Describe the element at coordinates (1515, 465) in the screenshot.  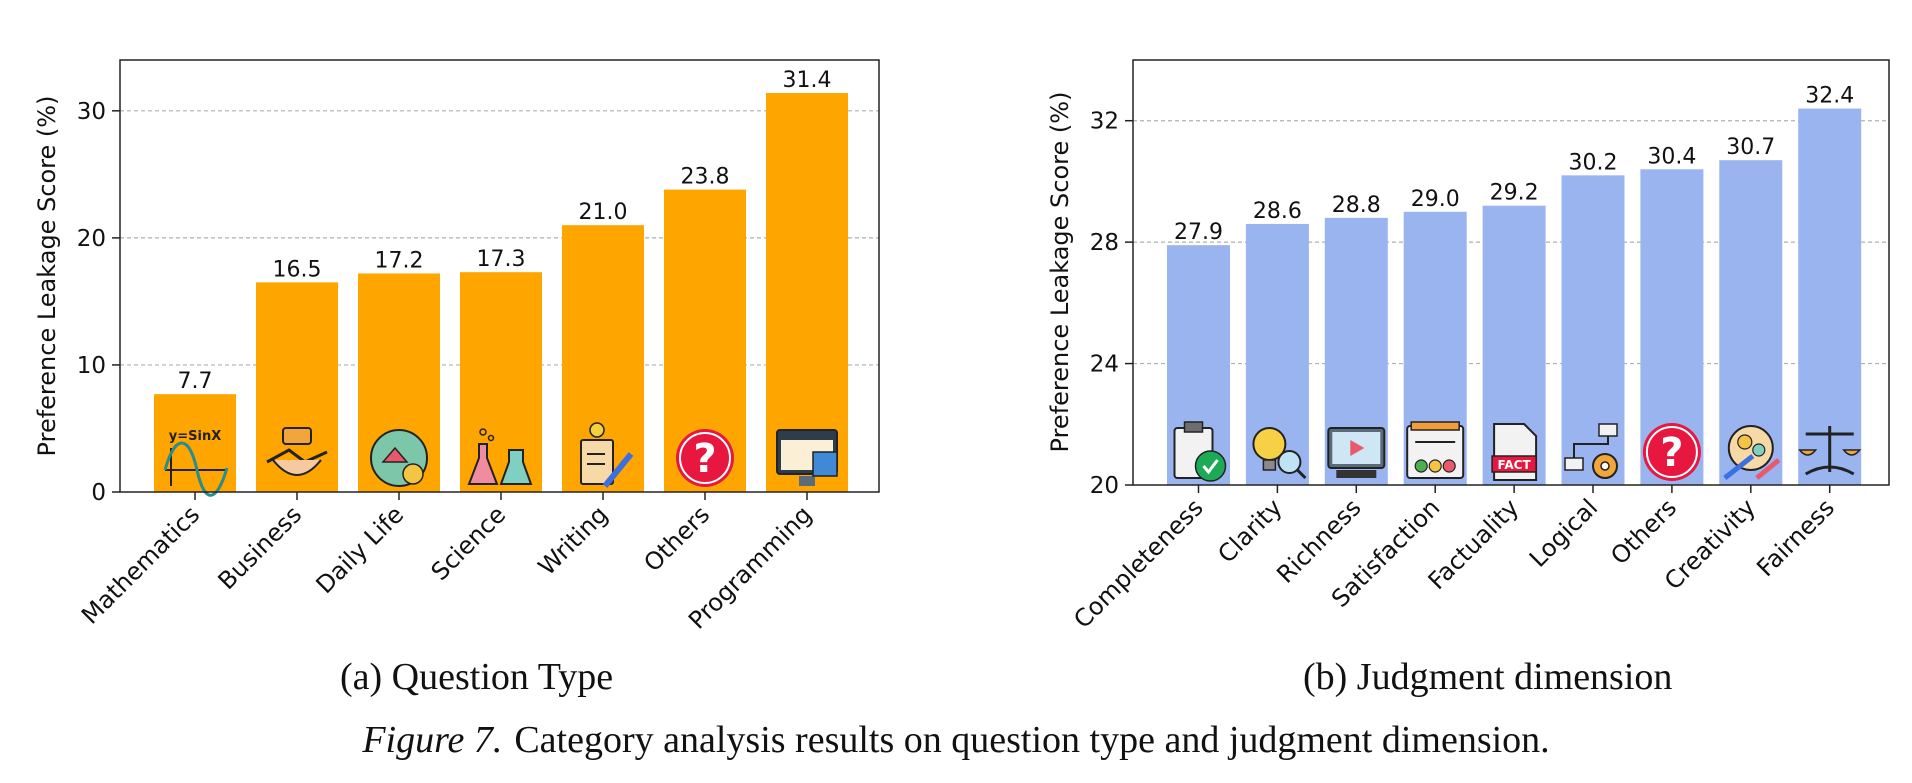
I see `svg-text: FACT` at that location.